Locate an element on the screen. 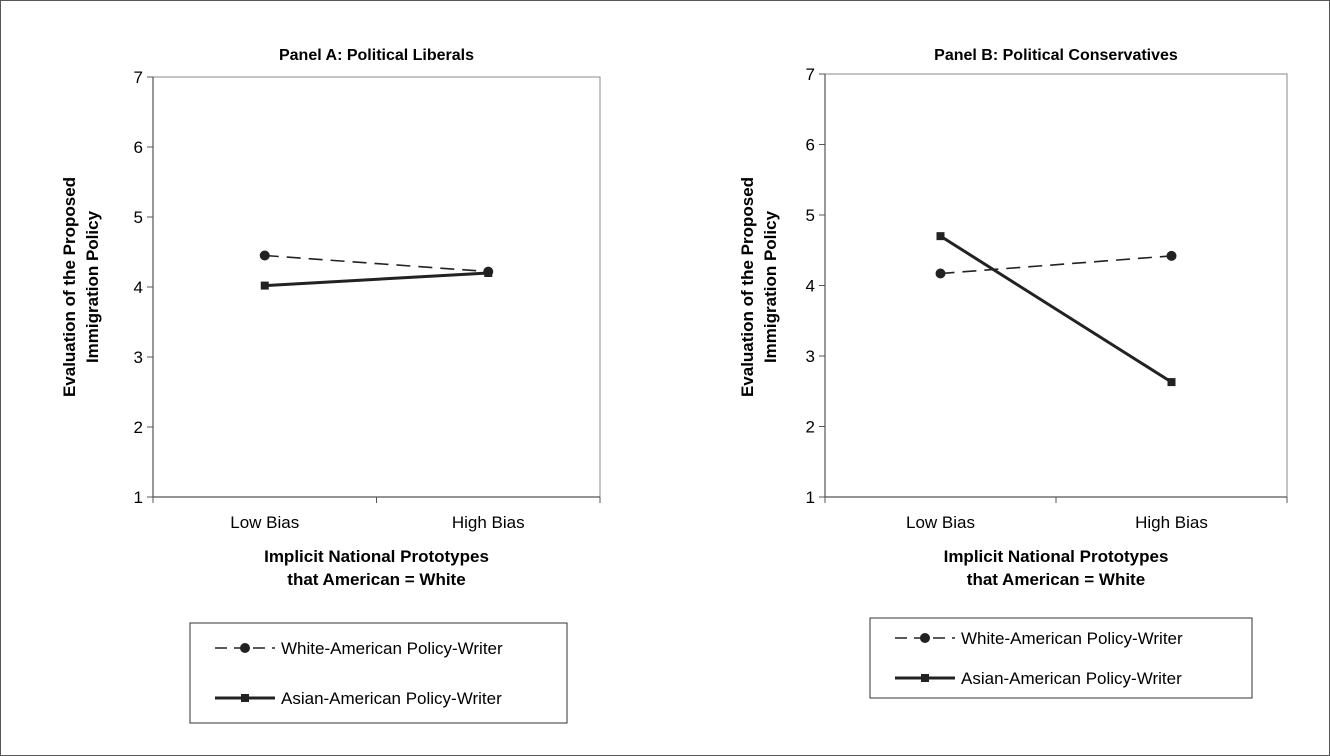  chart-title: Panel B: Political Conservatives is located at coordinates (1056, 55).